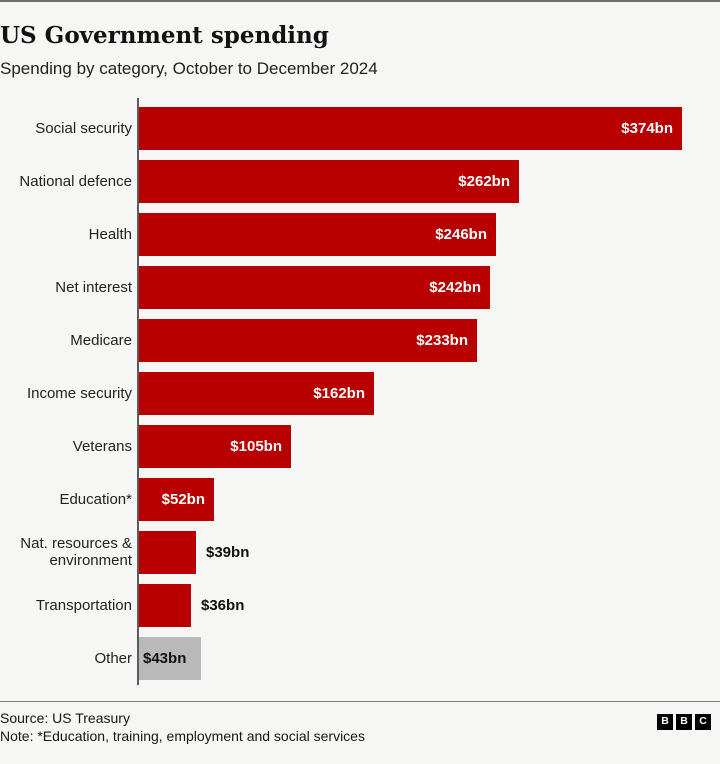 The height and width of the screenshot is (764, 720). I want to click on value-label: $36bn, so click(223, 605).